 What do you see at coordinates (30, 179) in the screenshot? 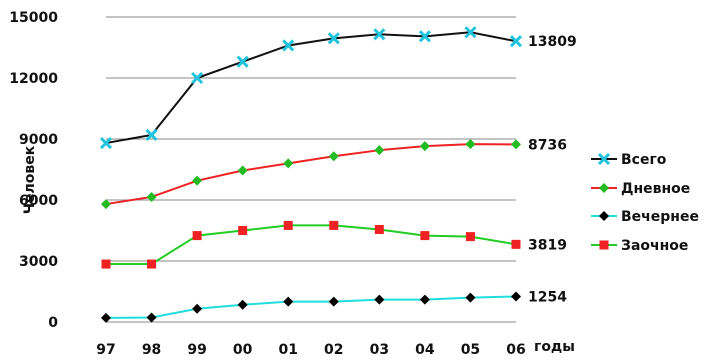
I see `y-axis-label: Человек` at bounding box center [30, 179].